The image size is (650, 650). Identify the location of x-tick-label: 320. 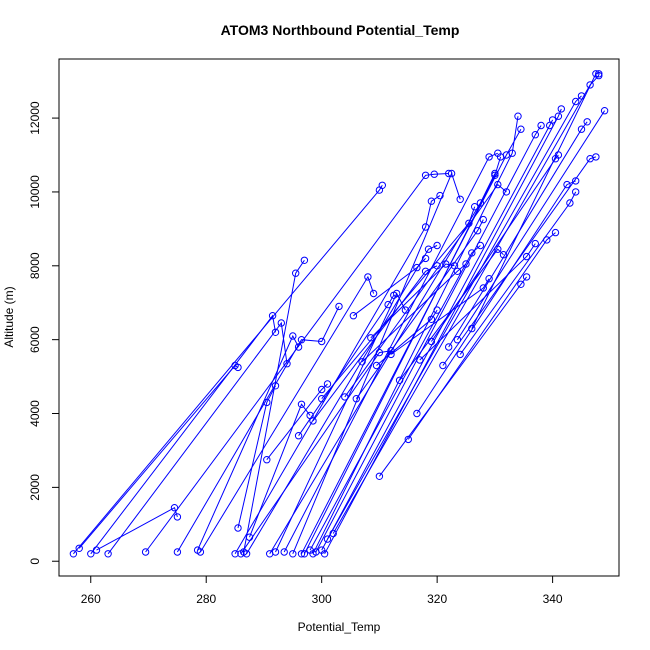
(437, 599).